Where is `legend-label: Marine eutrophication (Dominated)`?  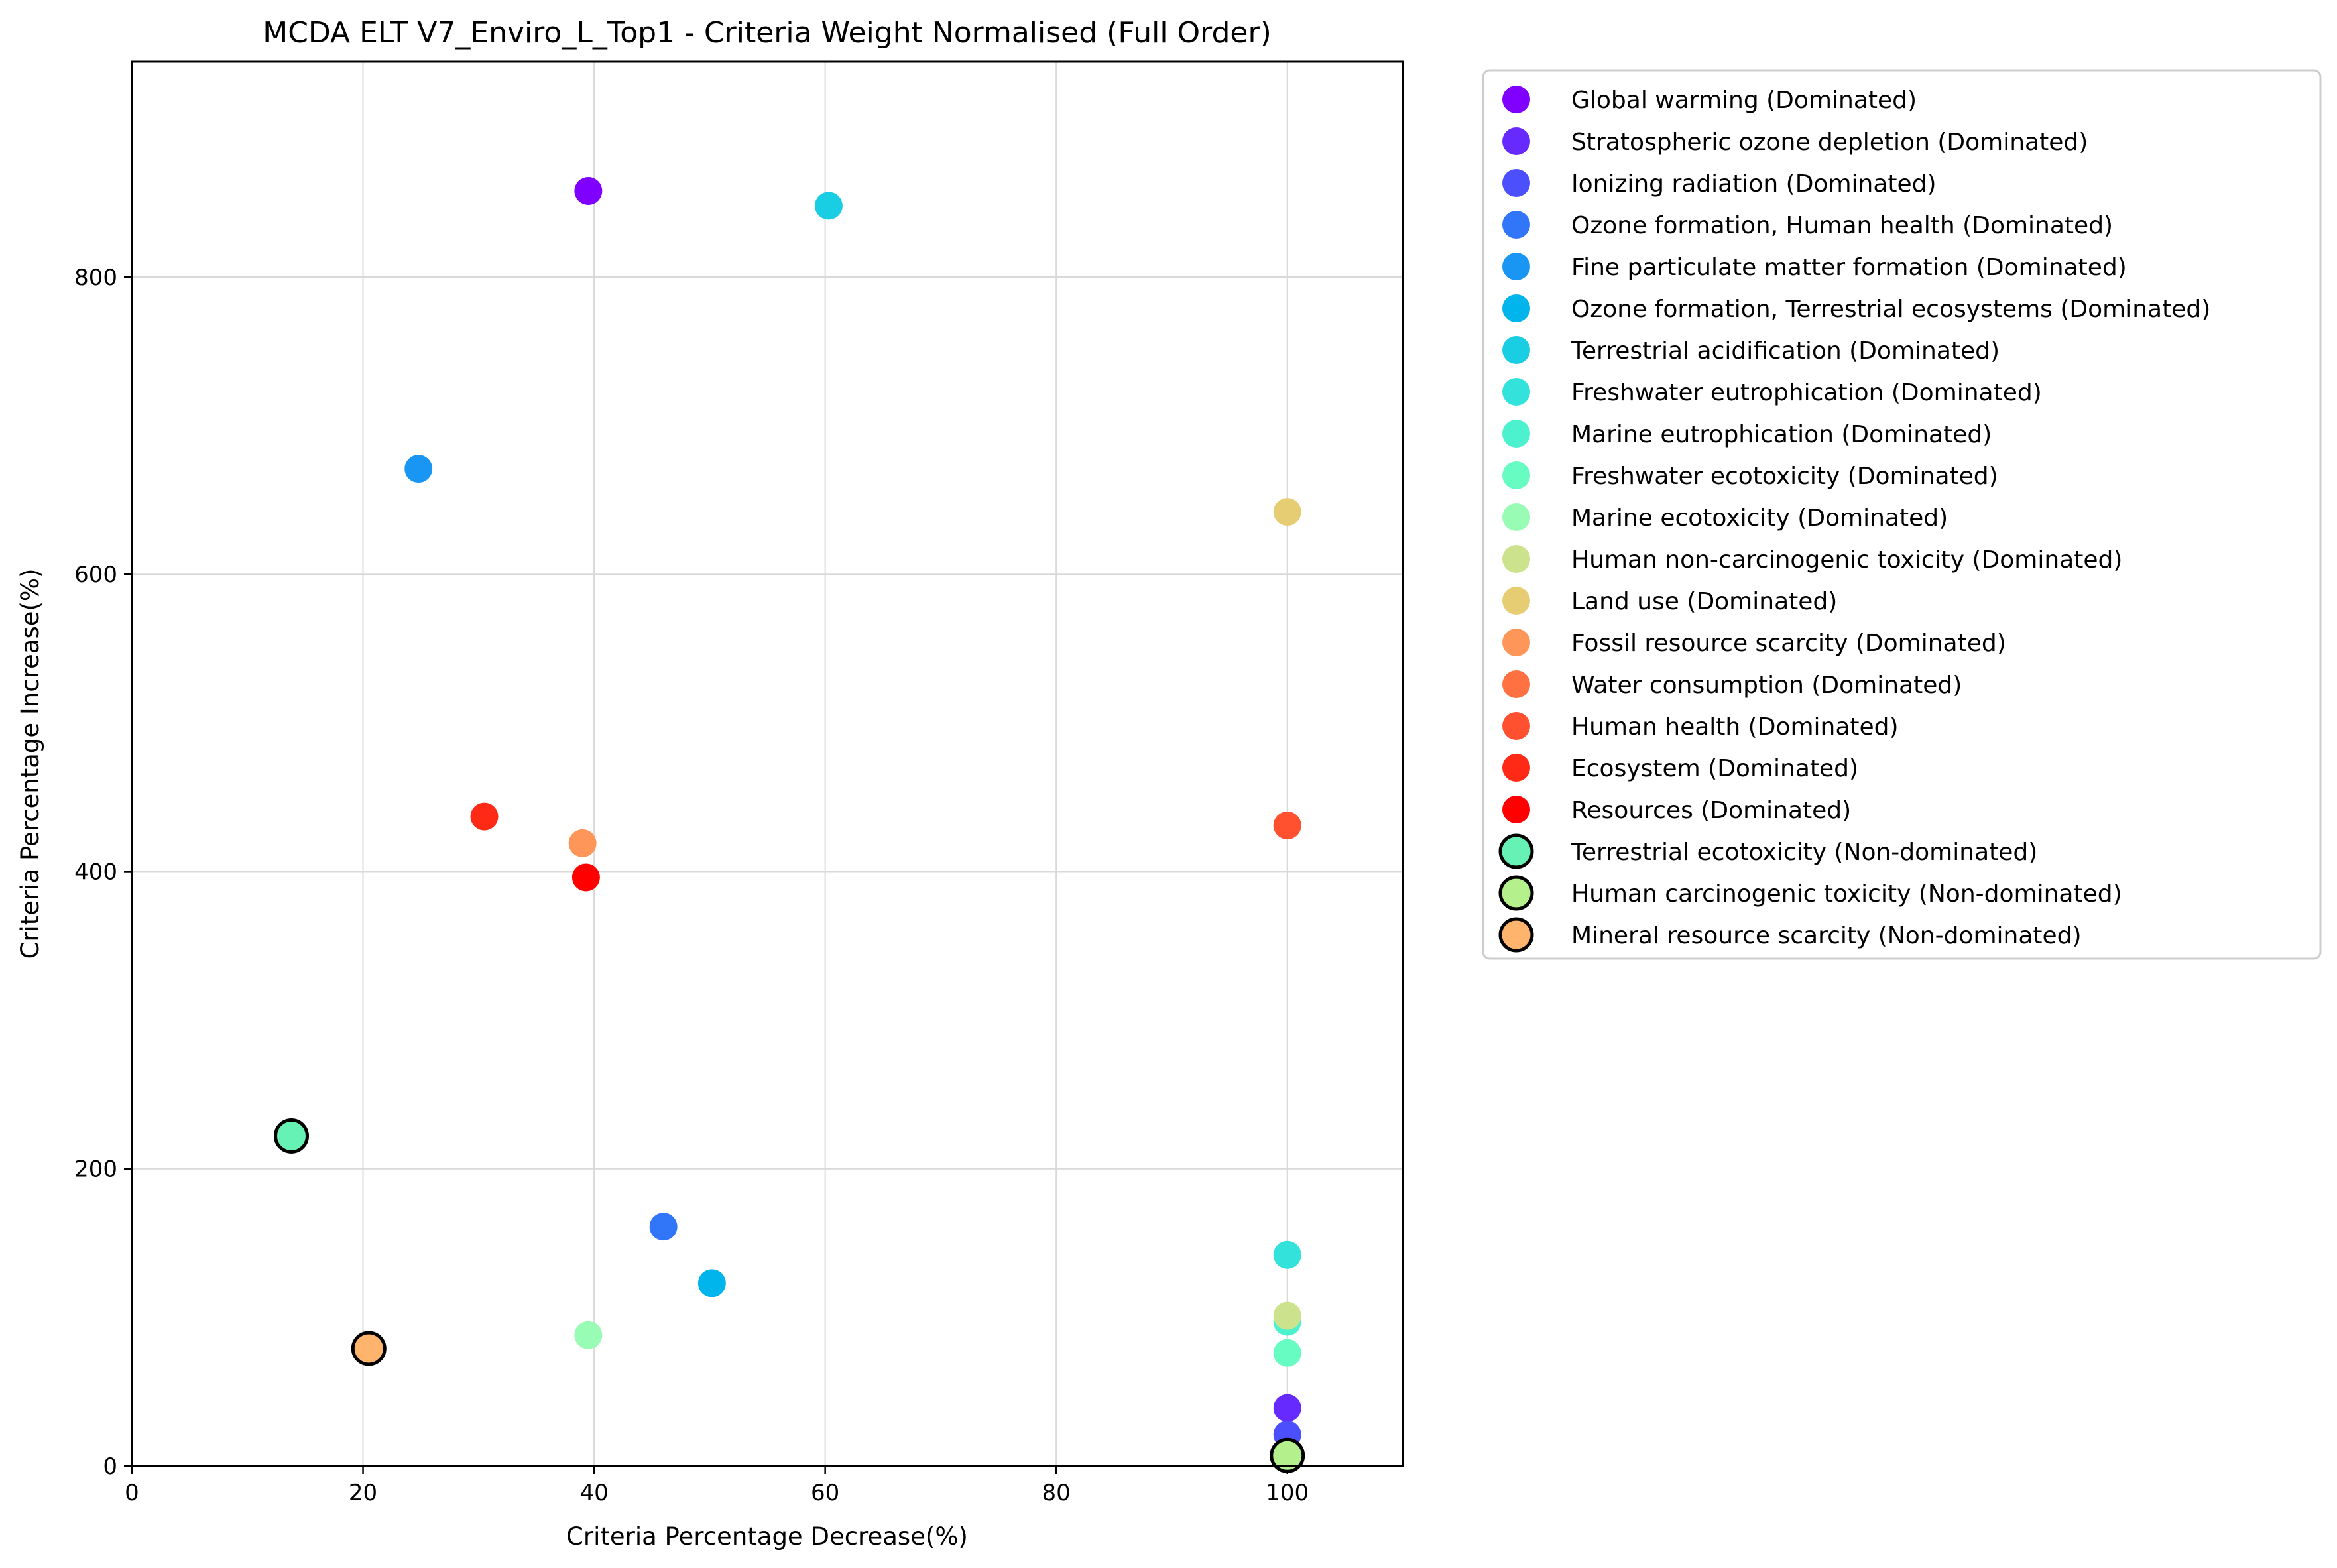 legend-label: Marine eutrophication (Dominated) is located at coordinates (1781, 434).